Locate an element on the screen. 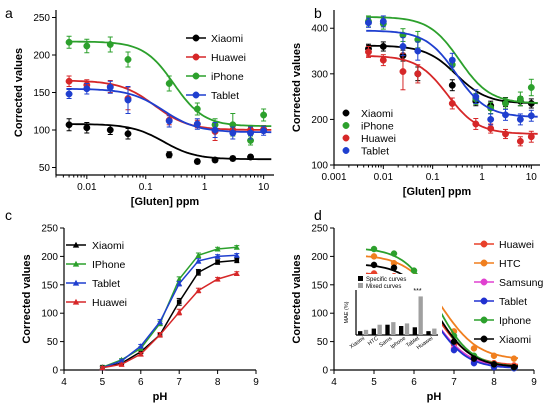 The height and width of the screenshot is (408, 550). x-tick-label: 5 is located at coordinates (103, 382).